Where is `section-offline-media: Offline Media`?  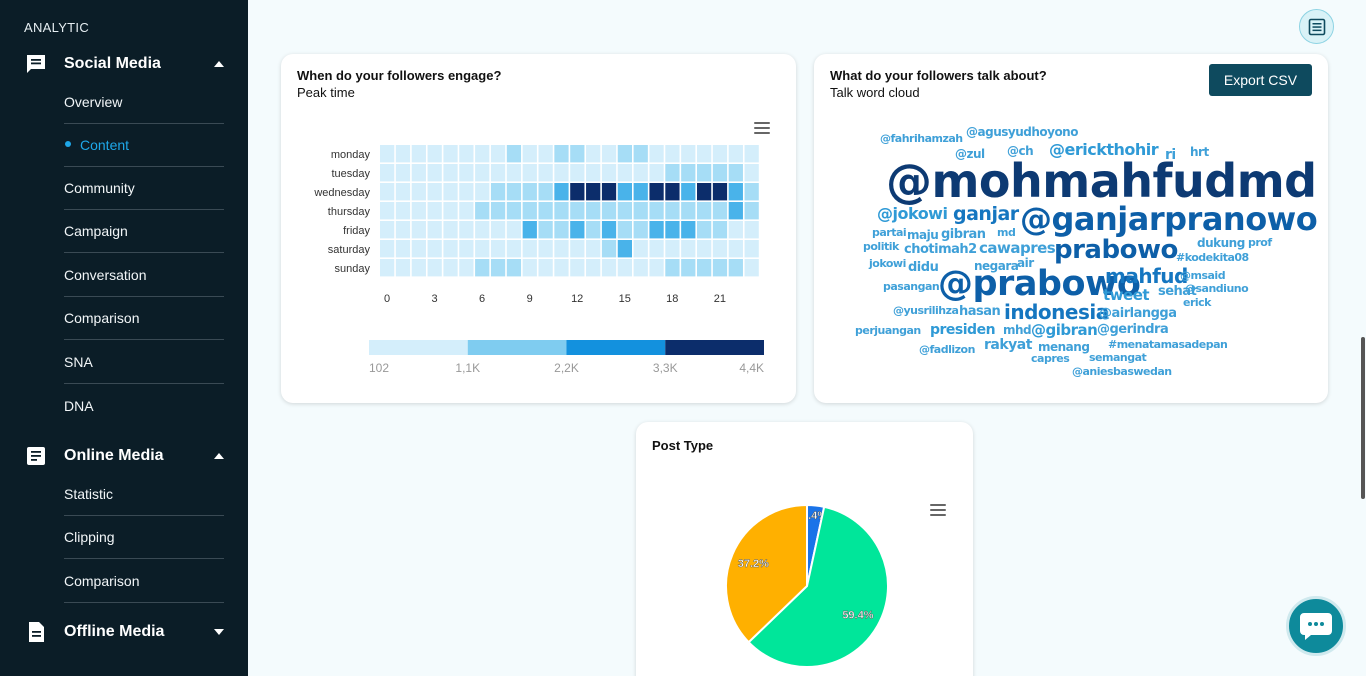
section-offline-media: Offline Media is located at coordinates (124, 632).